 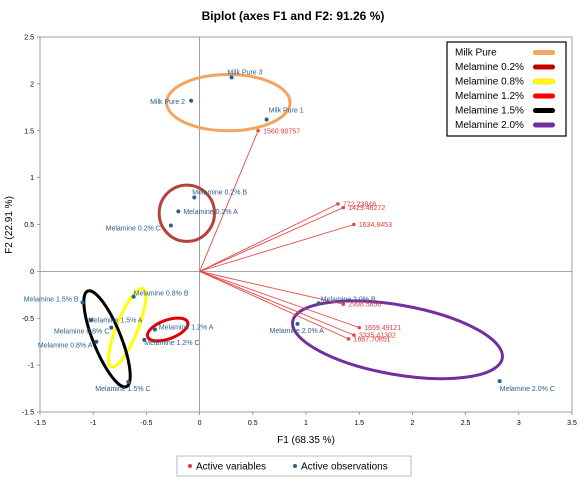 I want to click on legend-label: Melamine 0.2%, so click(x=489, y=67).